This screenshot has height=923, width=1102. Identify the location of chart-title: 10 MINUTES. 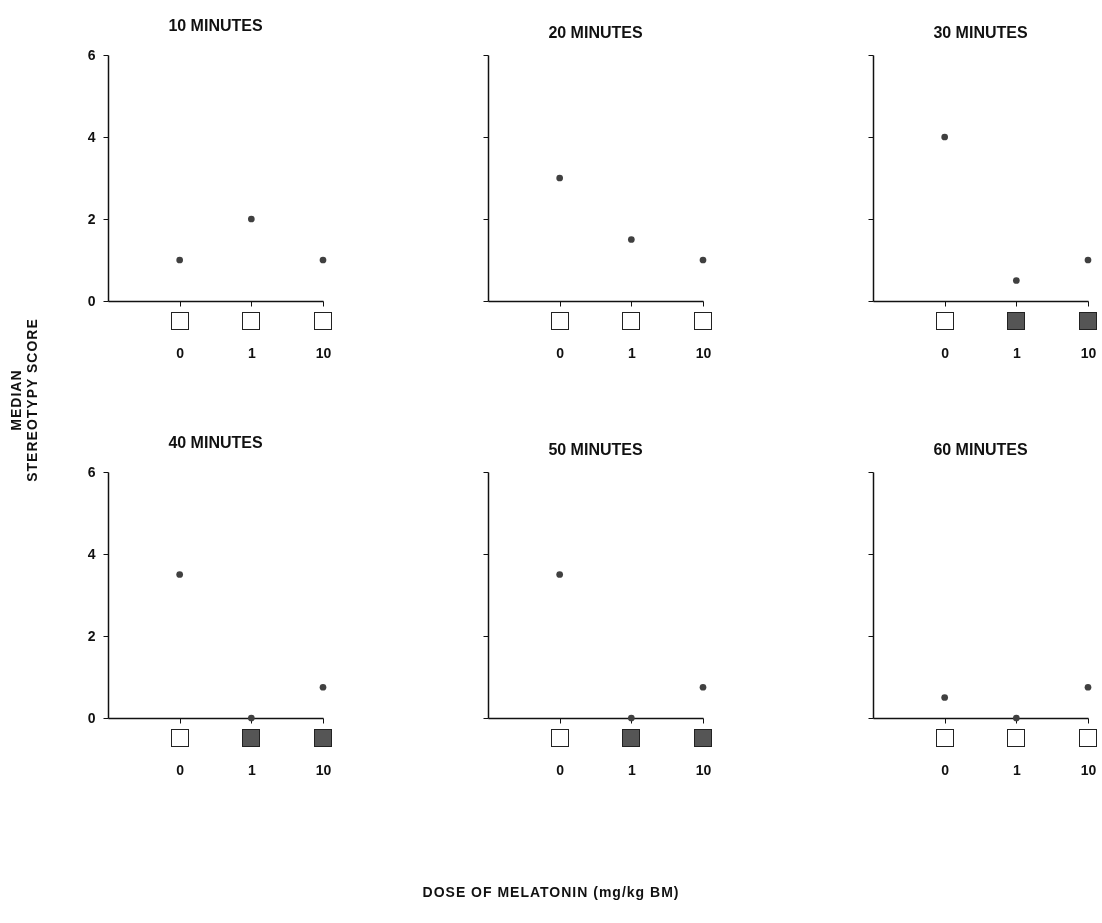
(215, 25).